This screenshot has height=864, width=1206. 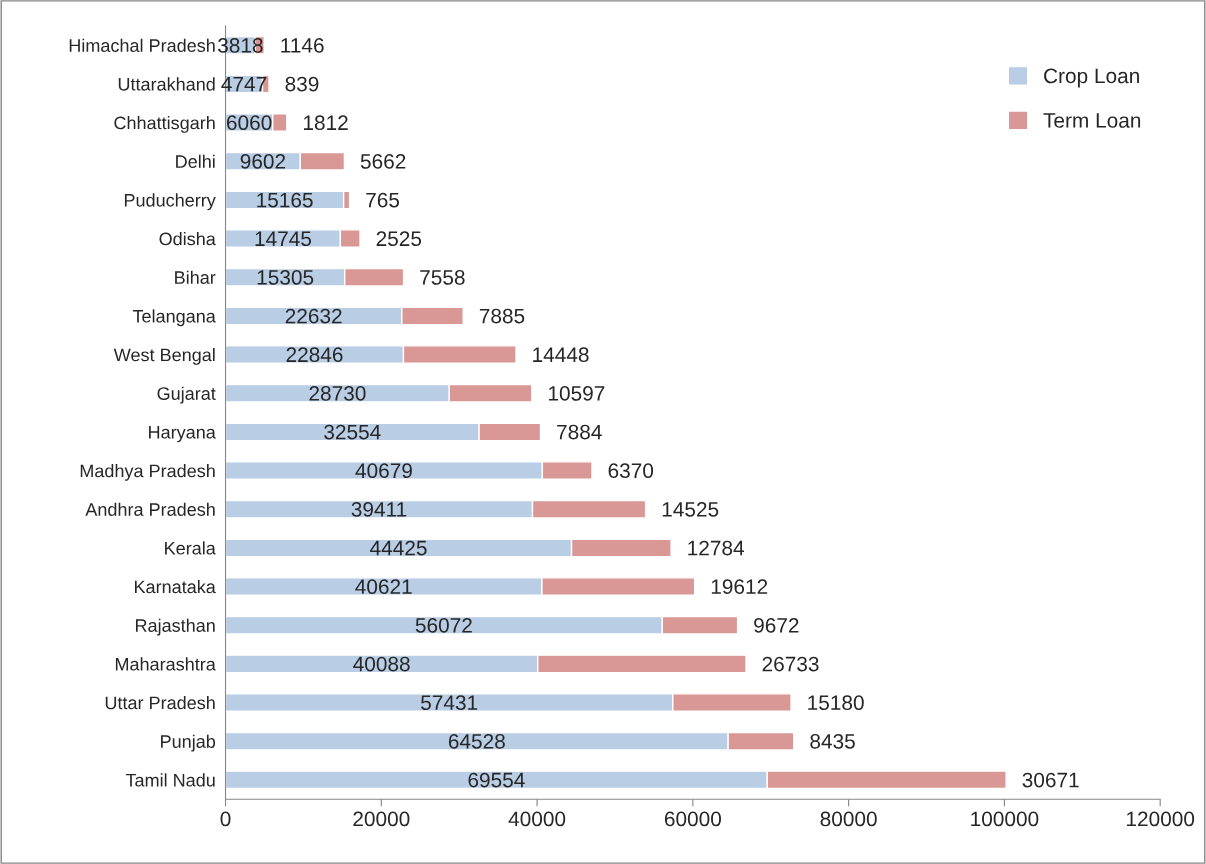 I want to click on y-tick-label: Puducherry, so click(x=170, y=202).